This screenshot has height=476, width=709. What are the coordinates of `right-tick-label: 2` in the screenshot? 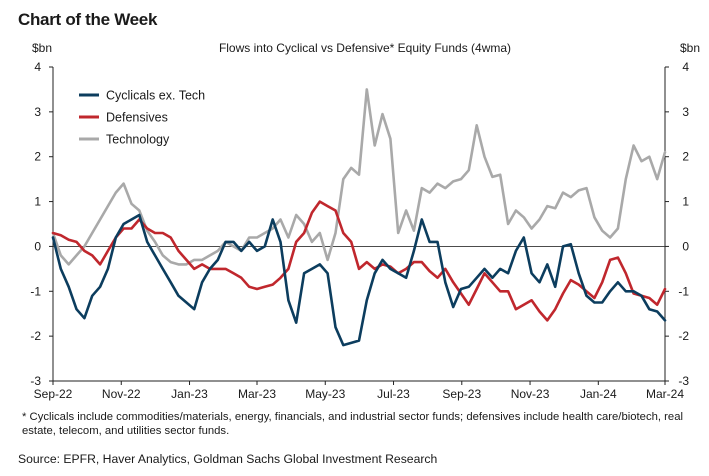 It's located at (685, 157).